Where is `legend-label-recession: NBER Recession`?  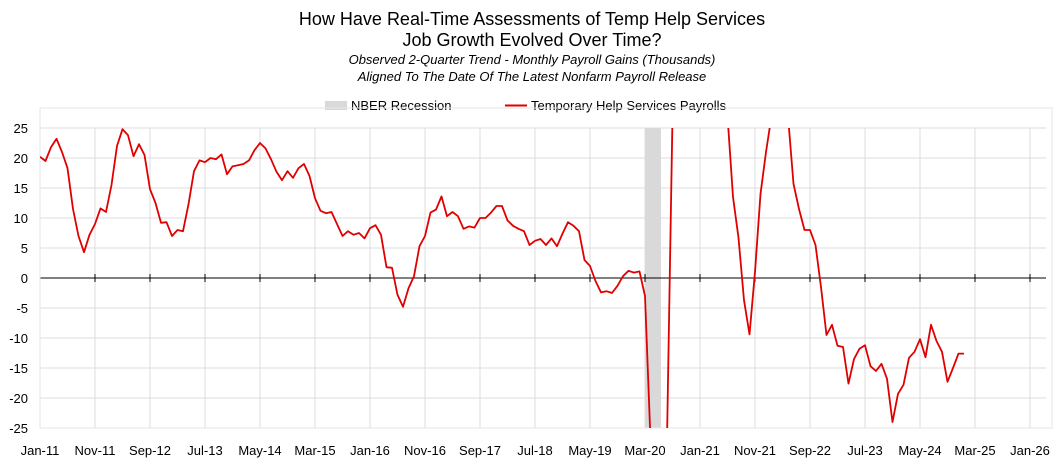 legend-label-recession: NBER Recession is located at coordinates (401, 105).